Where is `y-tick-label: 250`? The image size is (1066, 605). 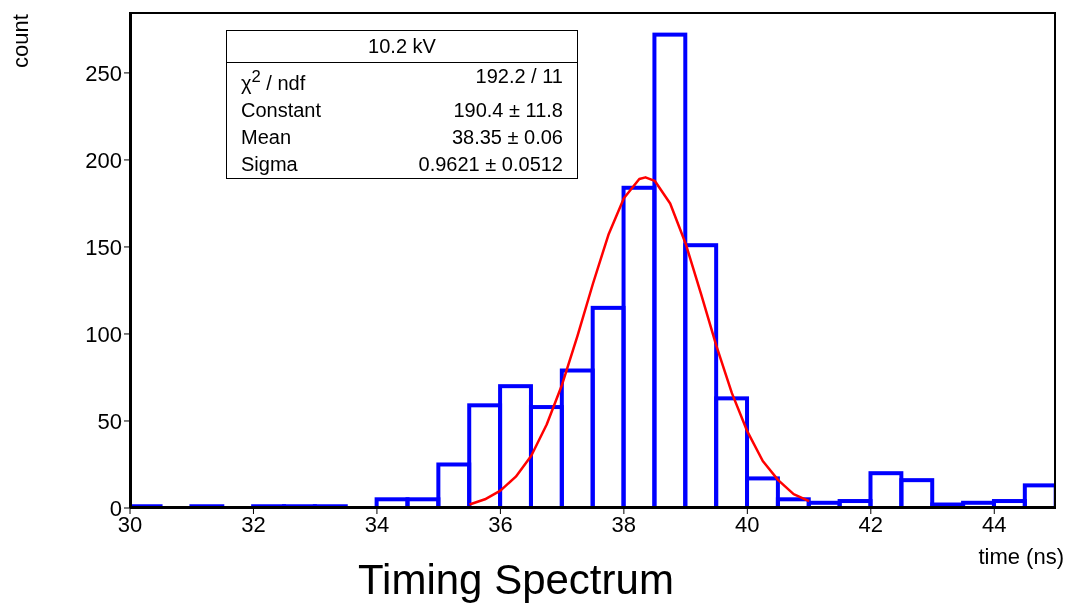 y-tick-label: 250 is located at coordinates (103, 73).